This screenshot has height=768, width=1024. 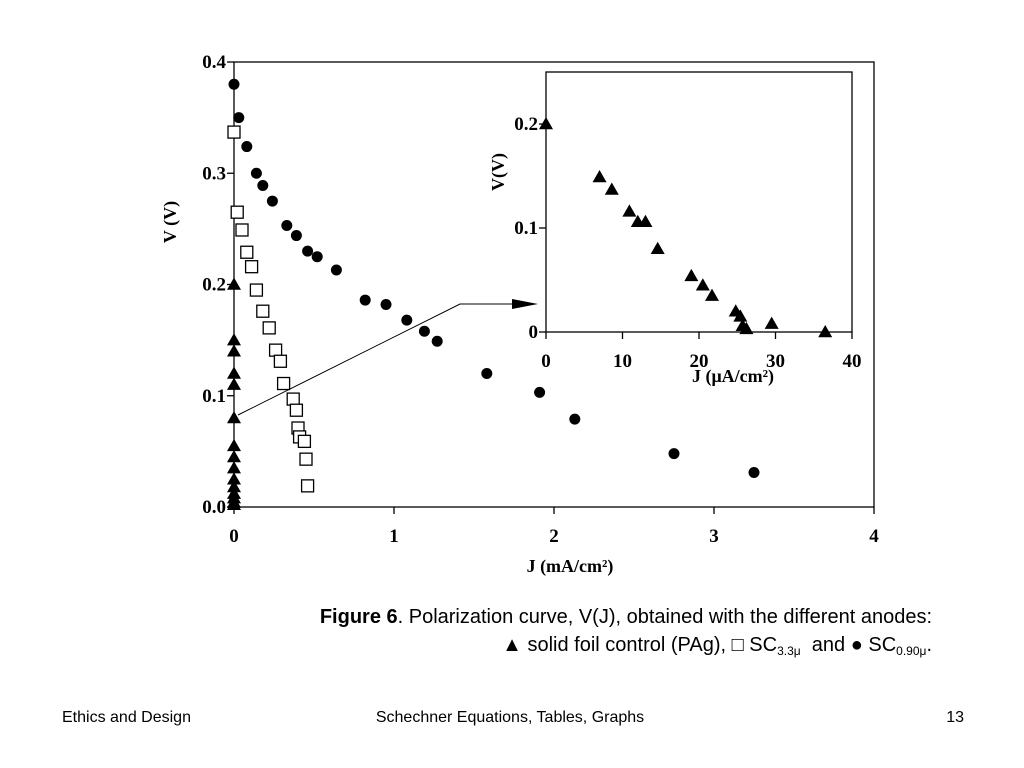 What do you see at coordinates (534, 332) in the screenshot?
I see `inset-y-tick-label: 0` at bounding box center [534, 332].